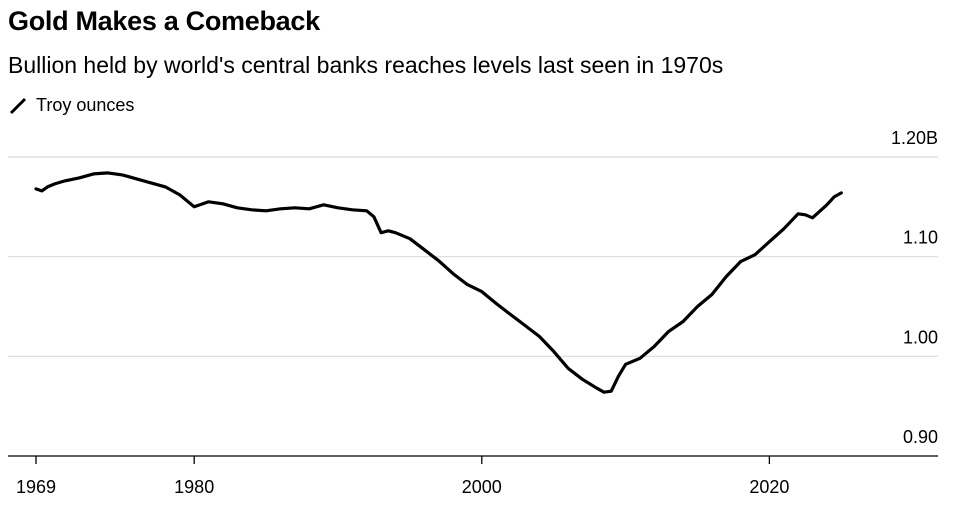 The width and height of the screenshot is (974, 517). What do you see at coordinates (769, 487) in the screenshot?
I see `x-tick-label: 2020` at bounding box center [769, 487].